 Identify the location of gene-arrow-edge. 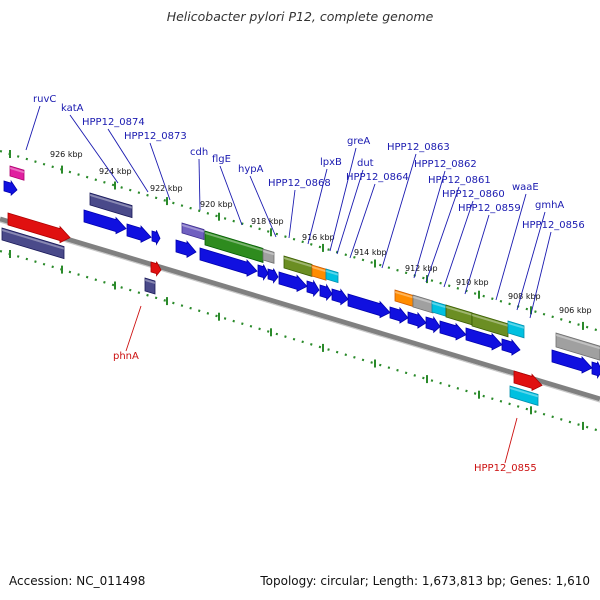
(595, 370).